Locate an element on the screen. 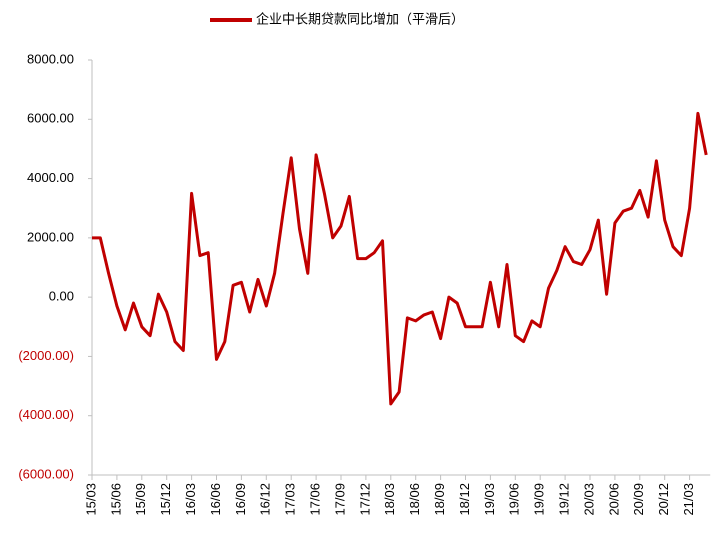  y-tick-label: 4000.00 is located at coordinates (50, 177).